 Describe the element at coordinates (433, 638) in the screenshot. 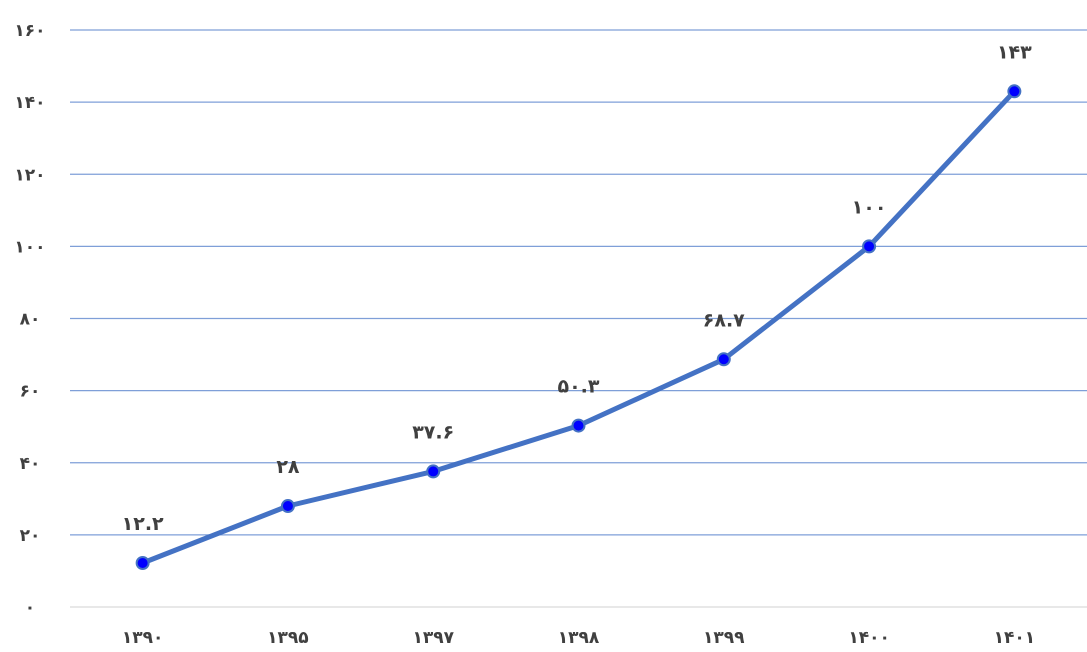

I see `x-tick-label: ۱۳۹۷` at that location.